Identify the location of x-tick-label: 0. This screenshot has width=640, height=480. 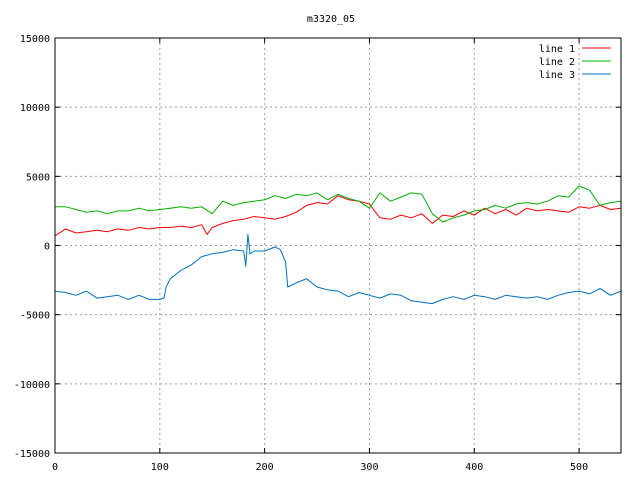
(55, 467).